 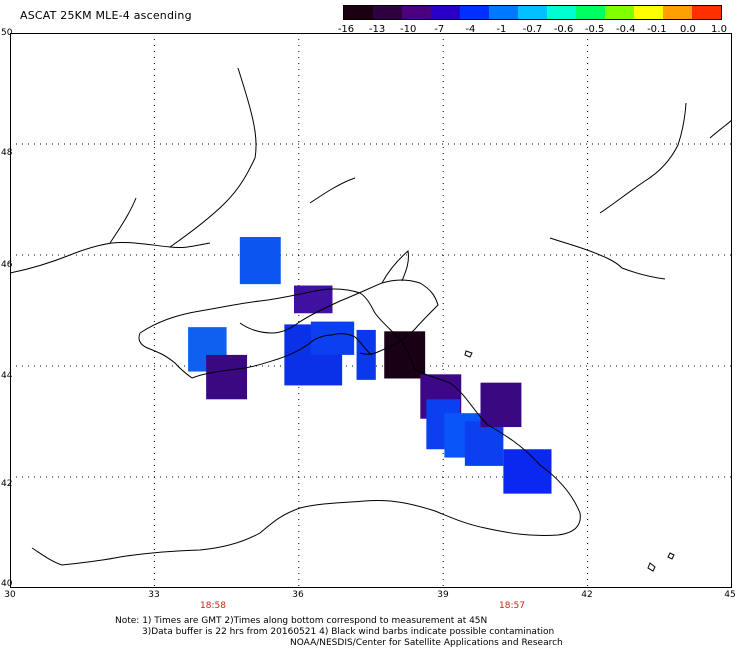 I want to click on color-scale-label: -4, so click(x=470, y=29).